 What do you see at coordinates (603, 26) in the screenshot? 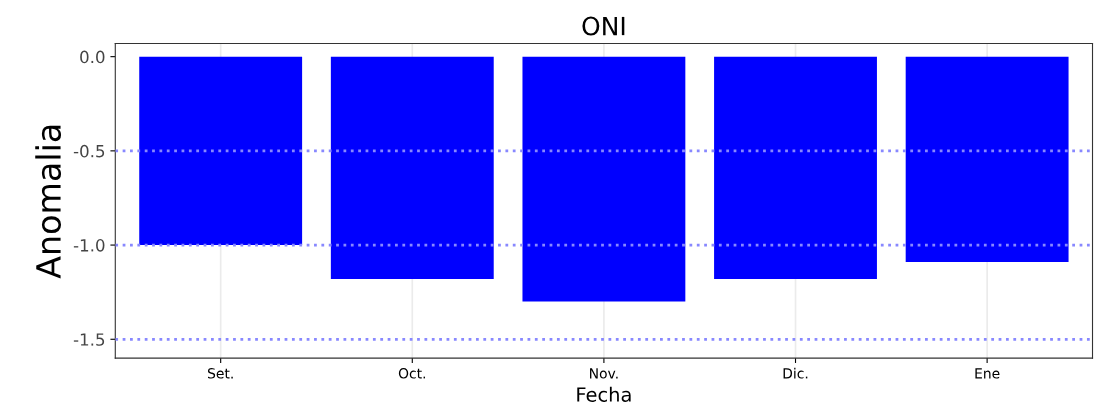
I see `chart-title: ONI` at bounding box center [603, 26].